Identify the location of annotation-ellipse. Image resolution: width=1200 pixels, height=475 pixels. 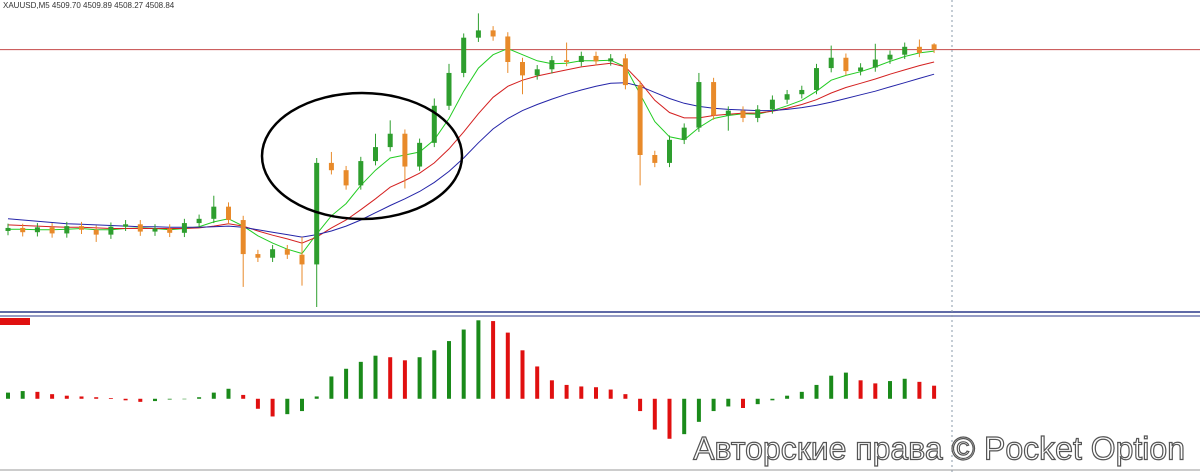
(362, 156).